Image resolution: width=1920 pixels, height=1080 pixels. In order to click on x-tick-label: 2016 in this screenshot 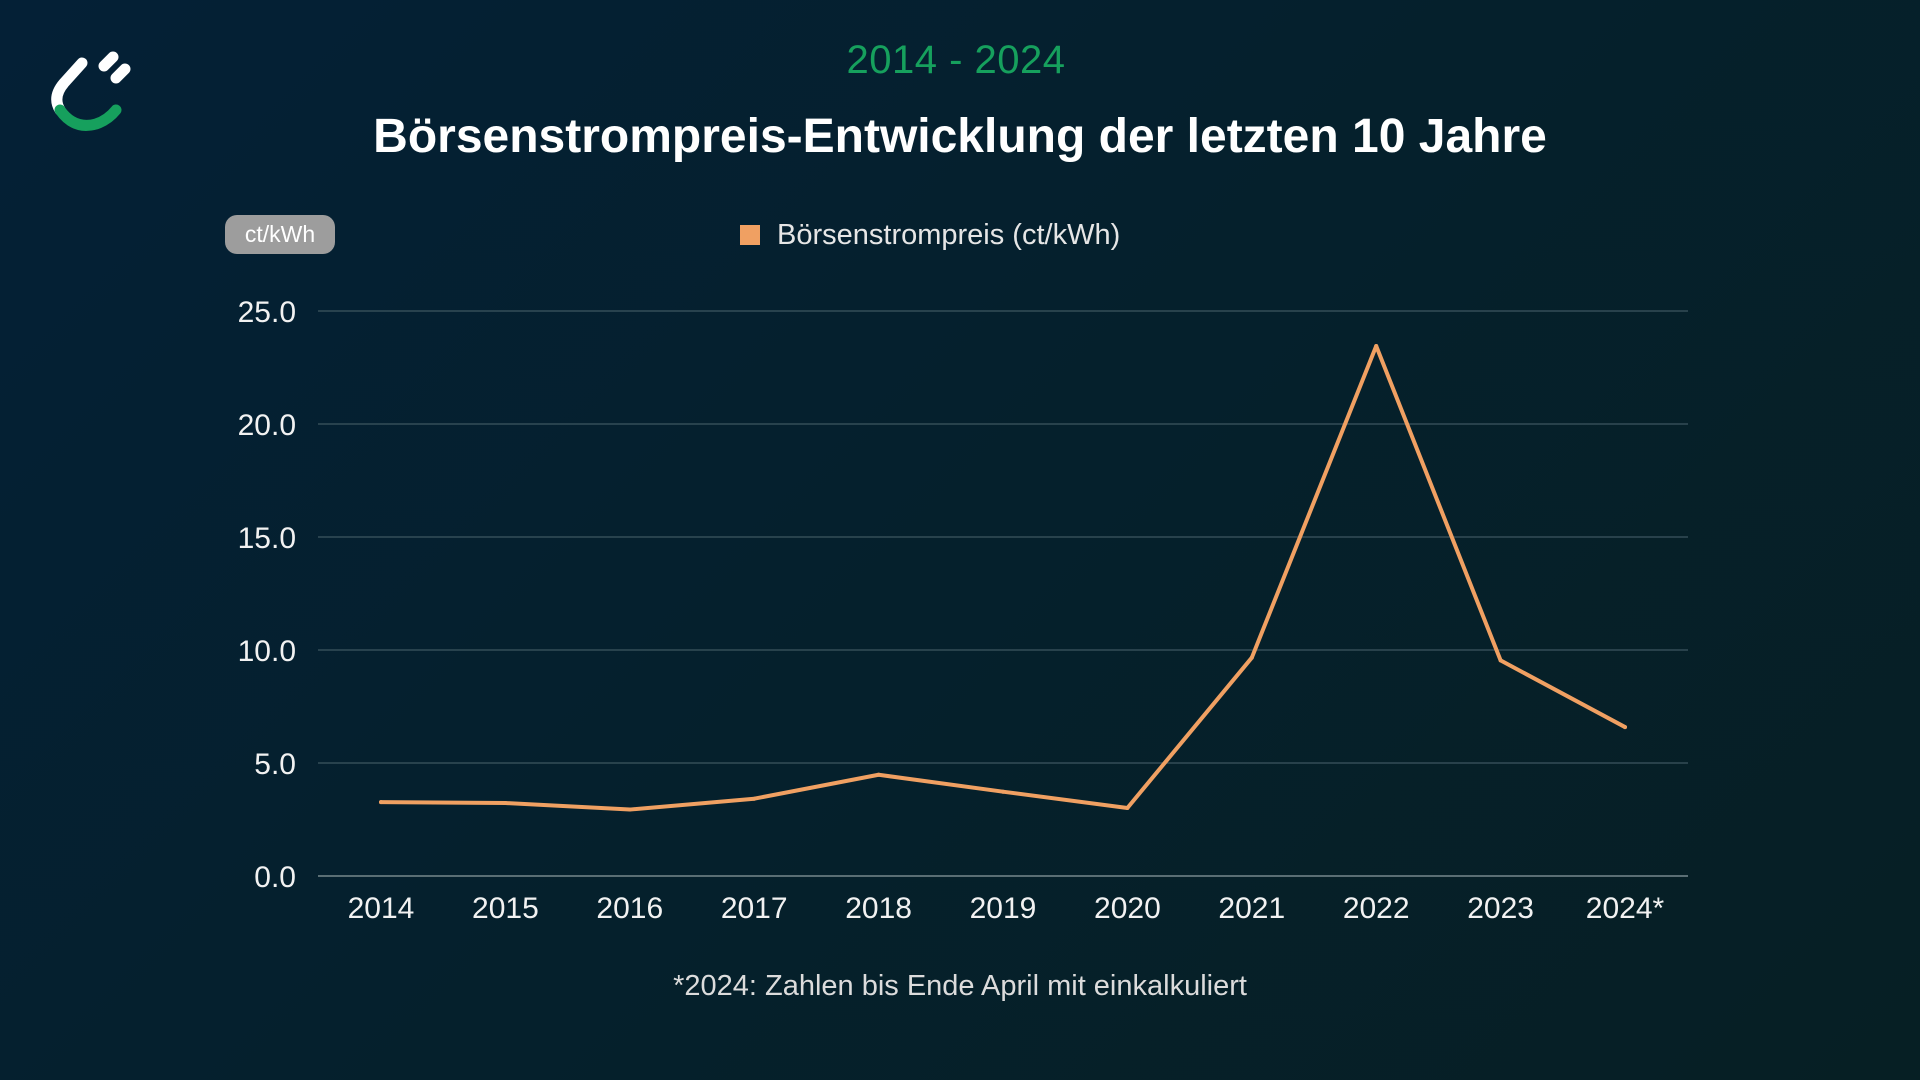, I will do `click(629, 908)`.